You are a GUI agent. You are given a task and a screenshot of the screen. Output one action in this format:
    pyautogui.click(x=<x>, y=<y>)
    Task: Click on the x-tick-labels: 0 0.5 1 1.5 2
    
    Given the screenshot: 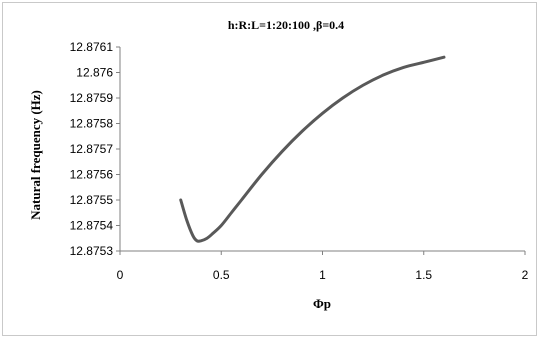 What is the action you would take?
    pyautogui.click(x=323, y=275)
    